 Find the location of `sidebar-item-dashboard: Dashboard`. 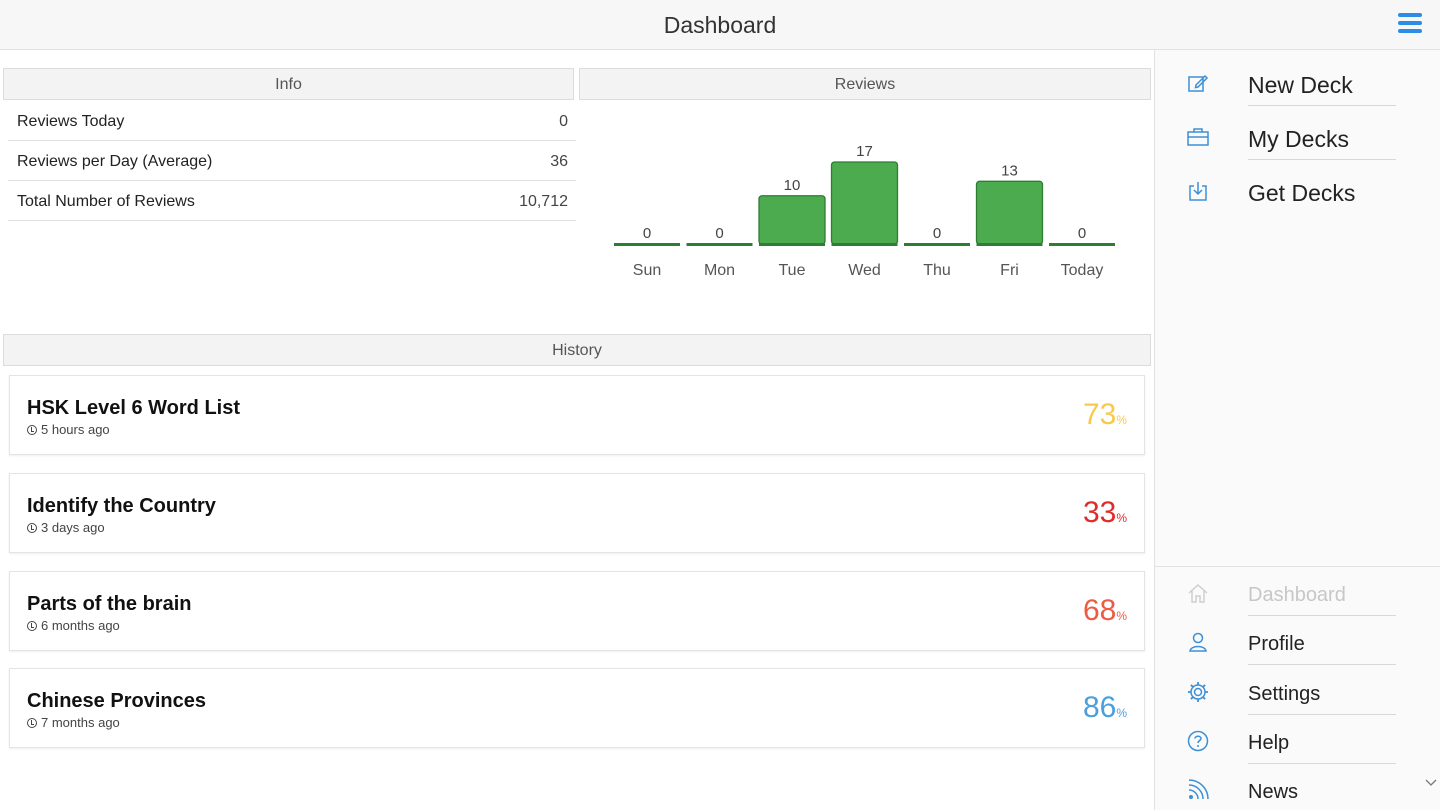

sidebar-item-dashboard: Dashboard is located at coordinates (1285, 591).